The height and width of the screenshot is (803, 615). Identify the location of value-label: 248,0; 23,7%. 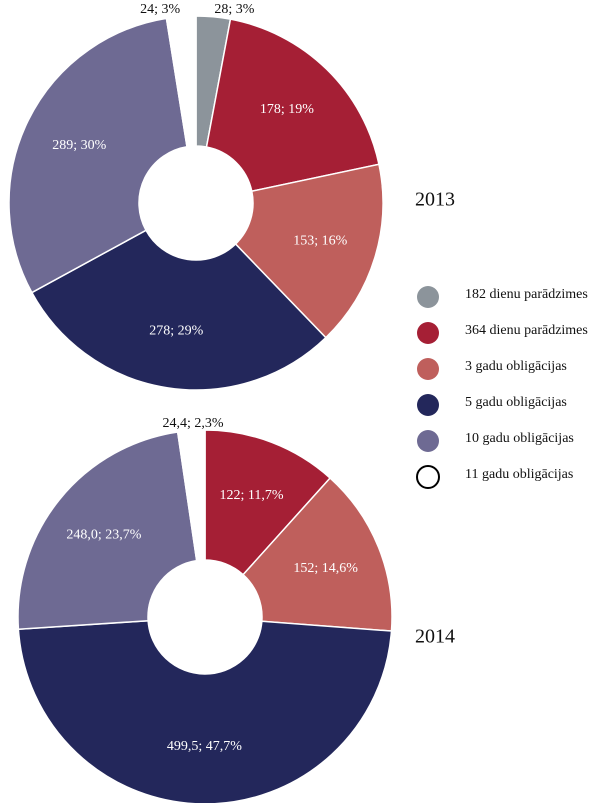
(103, 535).